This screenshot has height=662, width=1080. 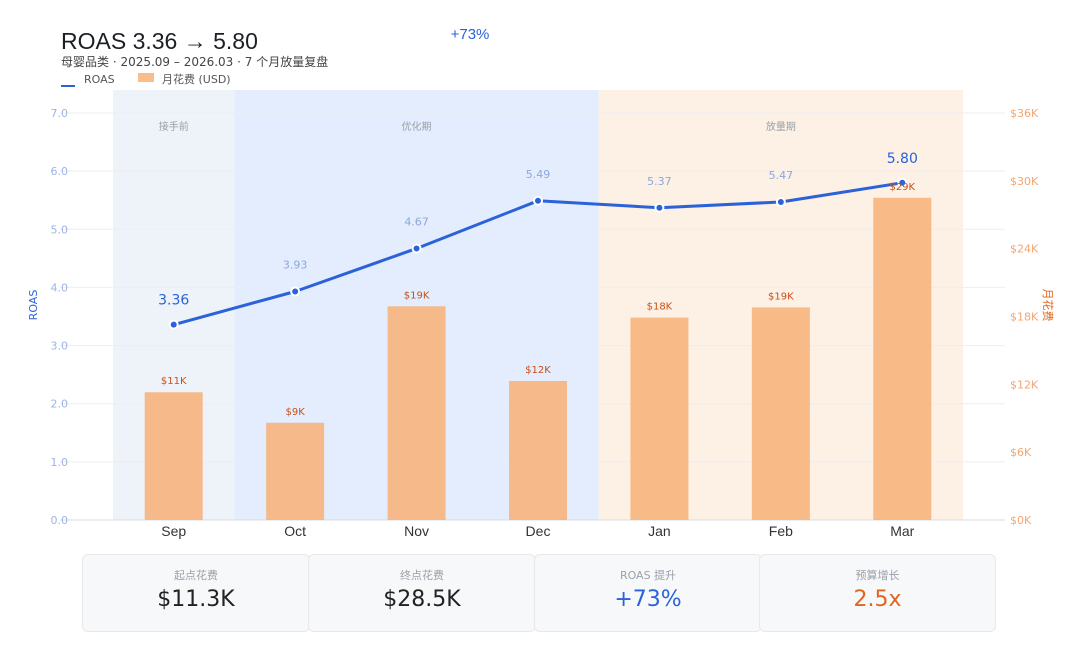 I want to click on y-left-tick-label: 5.0, so click(x=60, y=229).